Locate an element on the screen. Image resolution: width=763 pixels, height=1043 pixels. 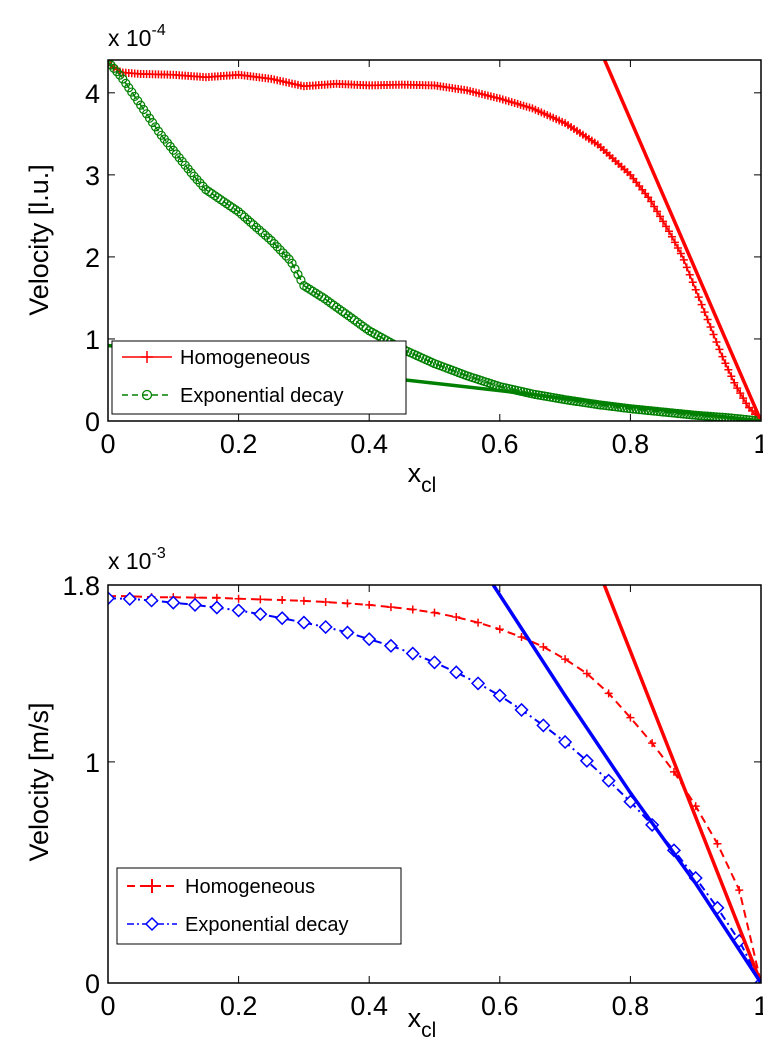
y-axis-label: Velocity [m/s] is located at coordinates (39, 781).